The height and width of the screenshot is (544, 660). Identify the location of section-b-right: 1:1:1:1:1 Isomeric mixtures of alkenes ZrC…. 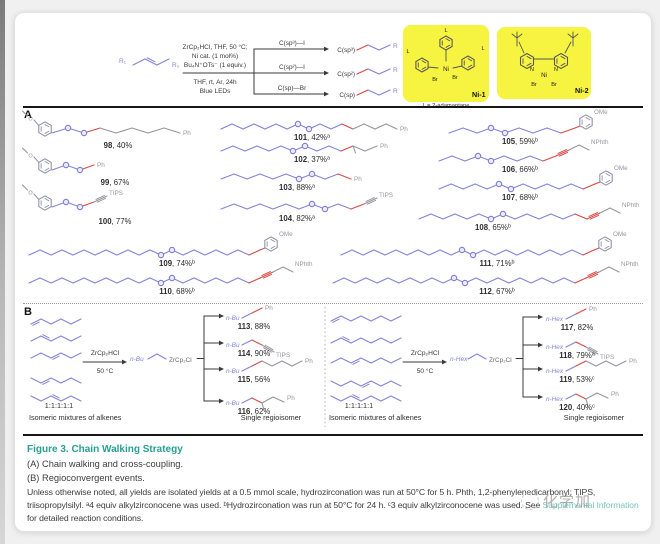
(483, 364).